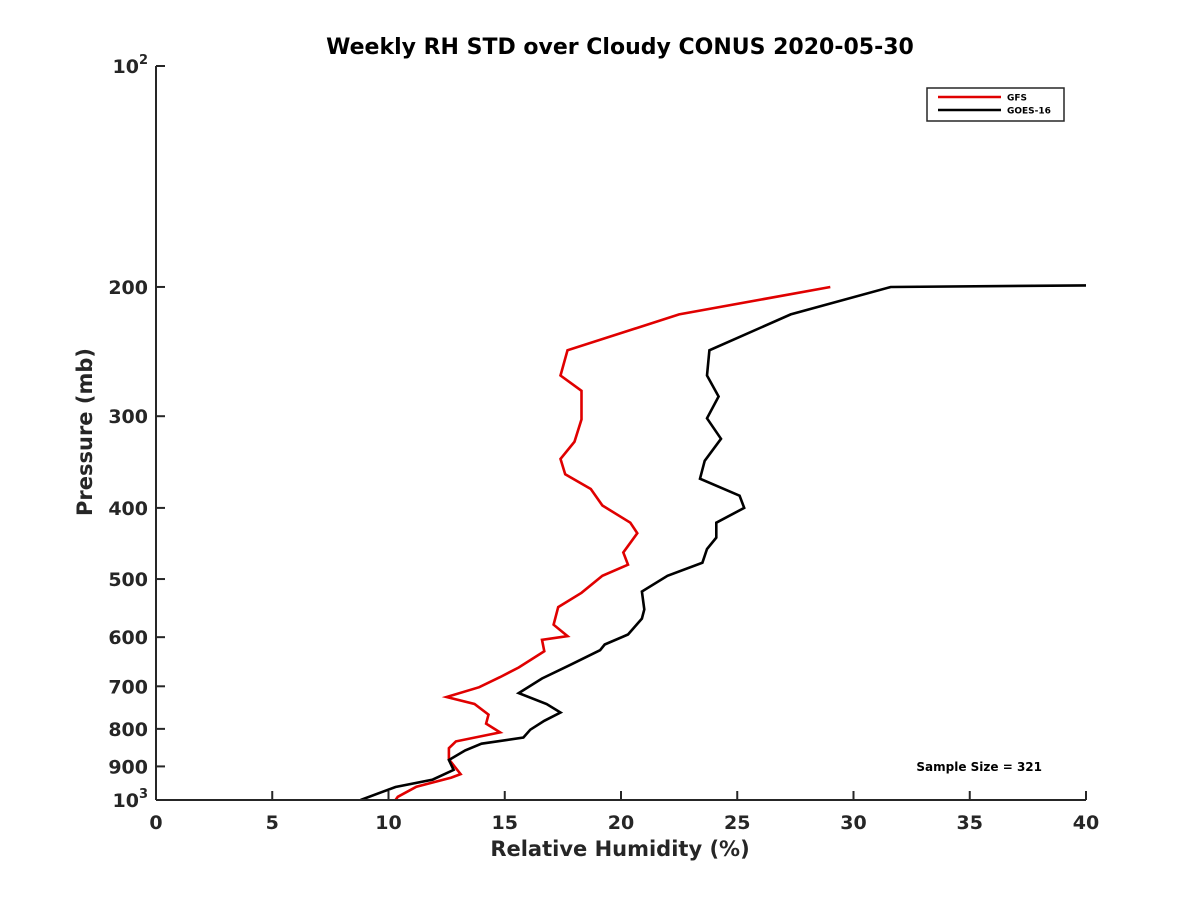 This screenshot has height=900, width=1200. What do you see at coordinates (505, 823) in the screenshot?
I see `x-tick-label: 15` at bounding box center [505, 823].